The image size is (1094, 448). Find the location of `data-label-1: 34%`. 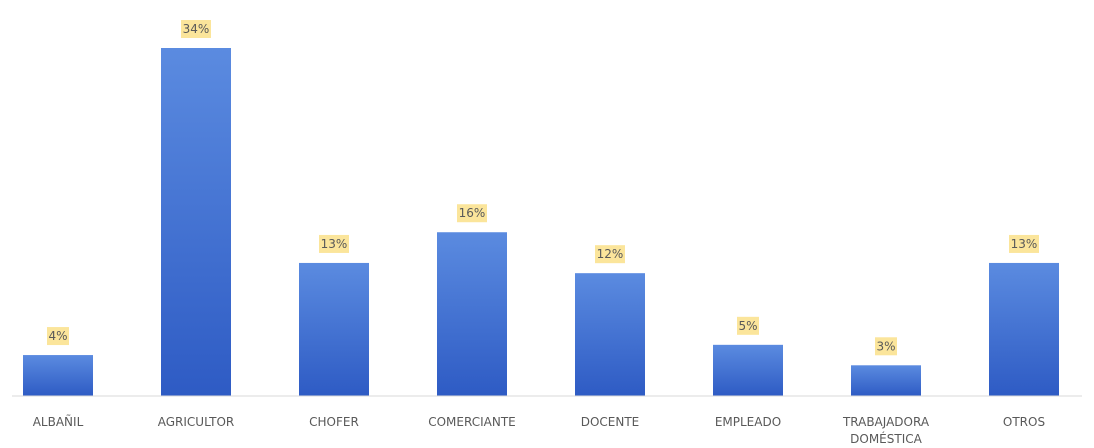

data-label-1: 34% is located at coordinates (196, 29).